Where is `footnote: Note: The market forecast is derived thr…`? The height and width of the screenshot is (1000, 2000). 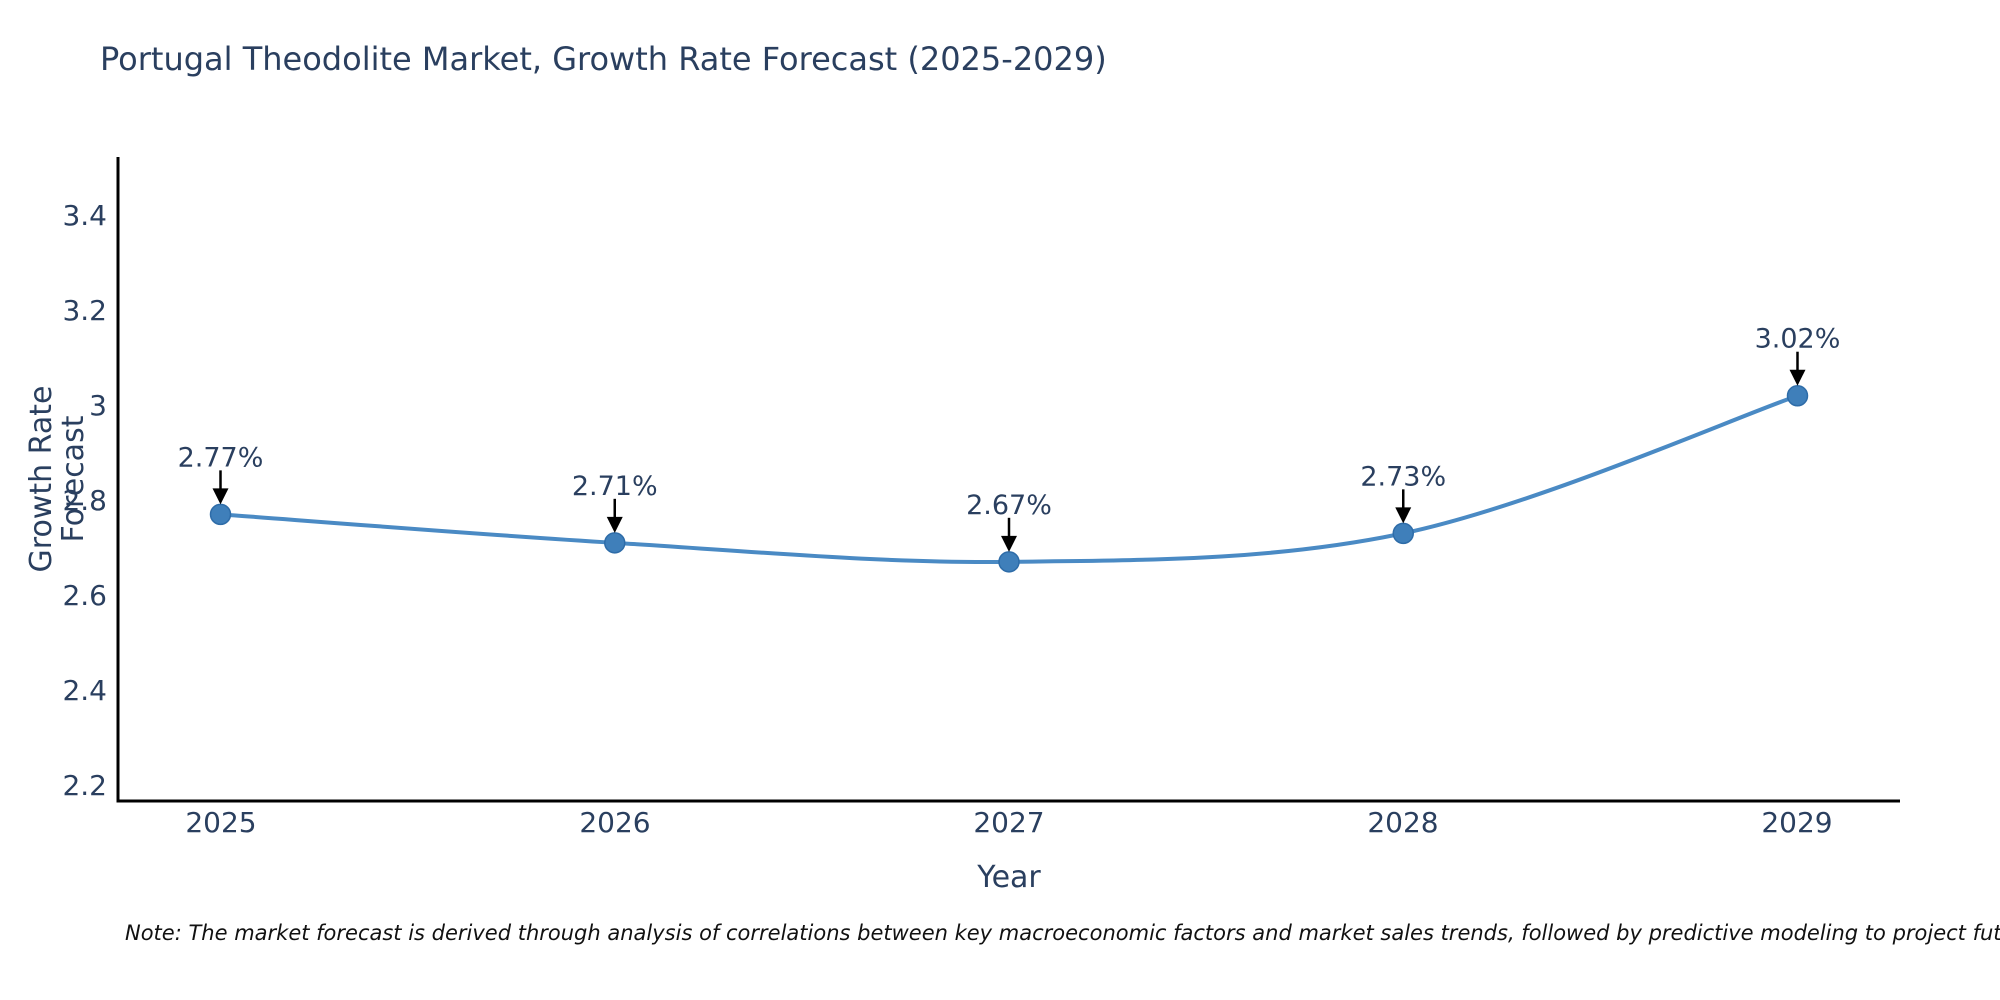 footnote: Note: The market forecast is derived thr… is located at coordinates (1062, 933).